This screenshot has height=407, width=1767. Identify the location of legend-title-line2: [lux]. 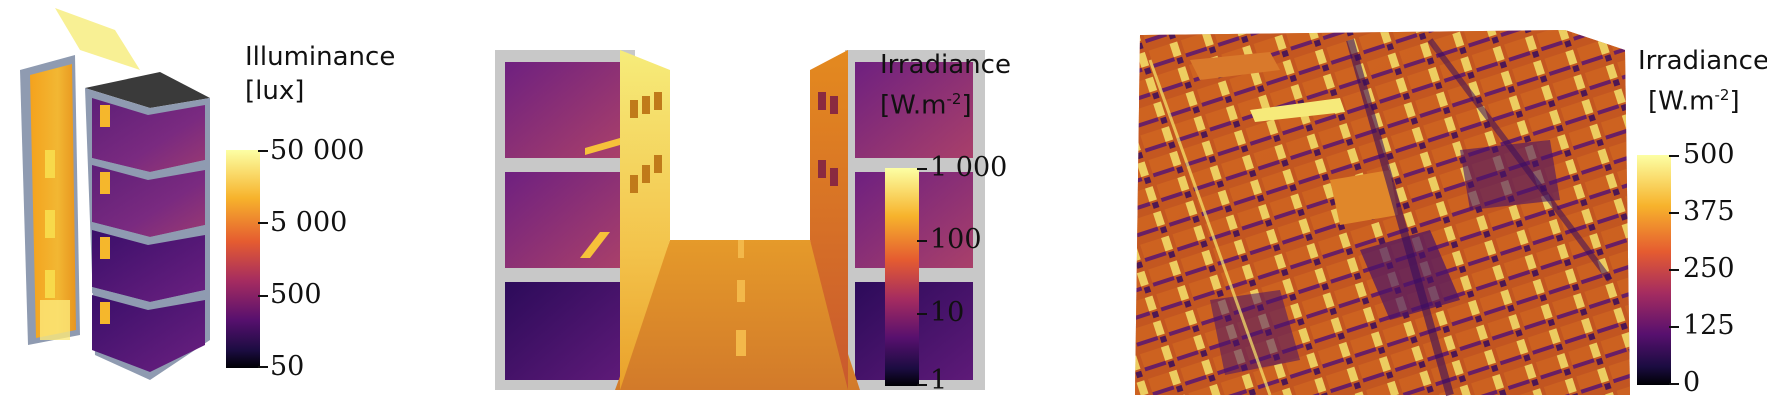
(275, 91).